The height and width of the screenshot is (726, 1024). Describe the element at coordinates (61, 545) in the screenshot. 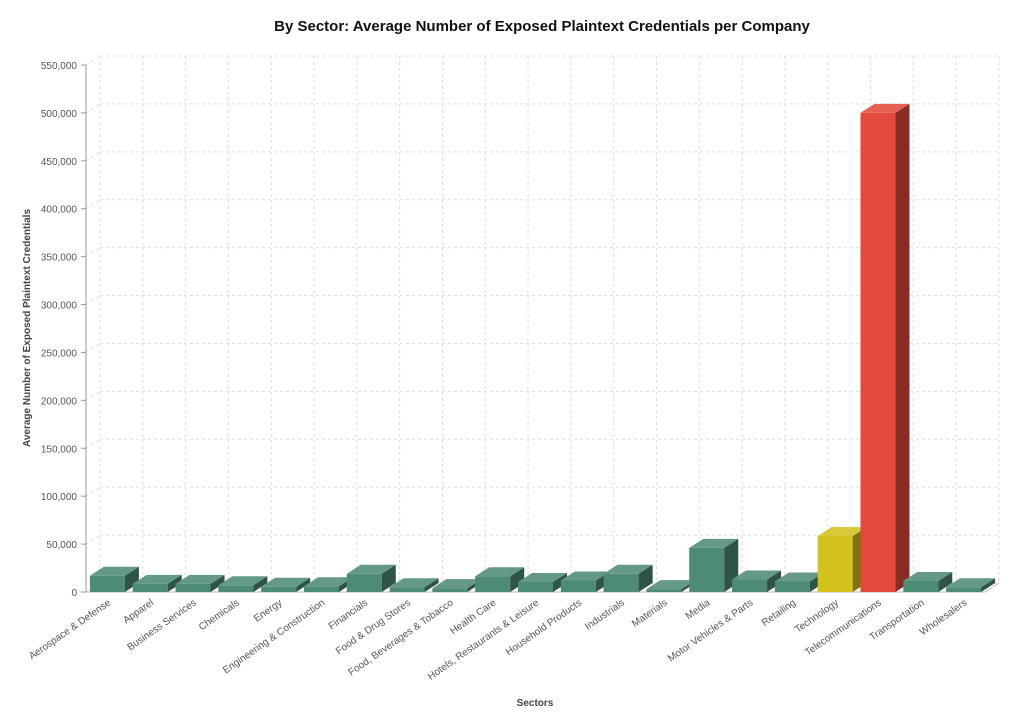

I see `y-tick-label: 50,000` at that location.